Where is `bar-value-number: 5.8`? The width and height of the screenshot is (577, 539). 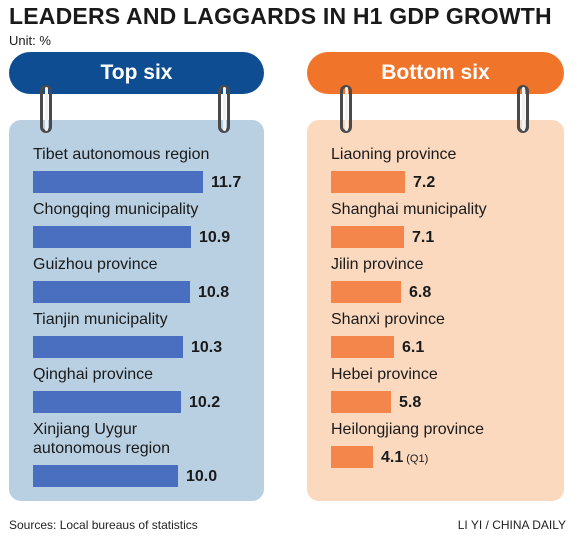
bar-value-number: 5.8 is located at coordinates (410, 402).